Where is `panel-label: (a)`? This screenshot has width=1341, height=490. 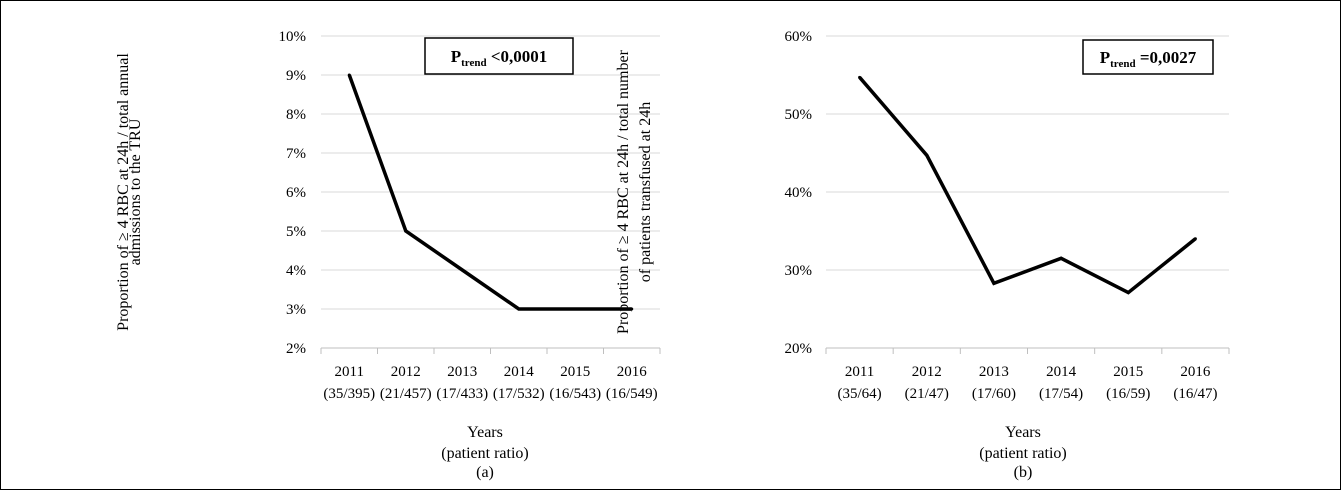
panel-label: (a) is located at coordinates (485, 472).